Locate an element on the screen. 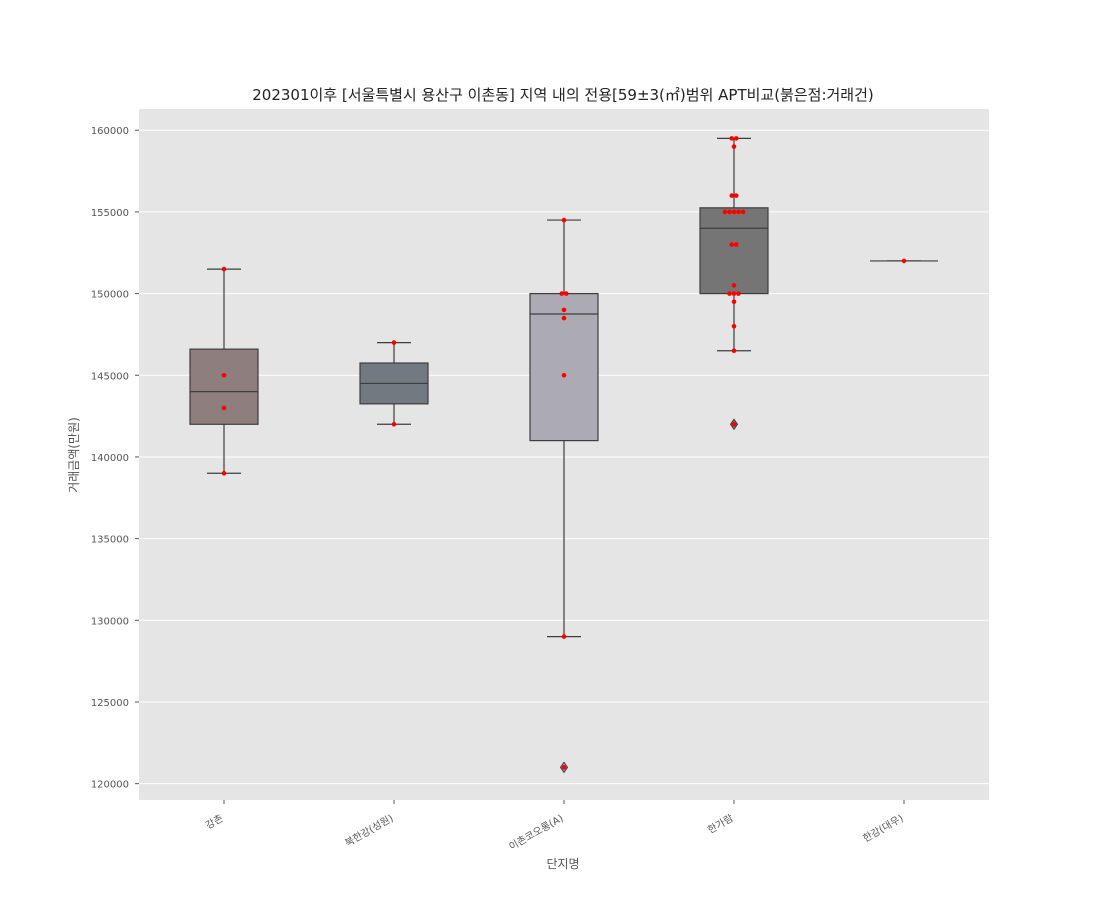  y-tick-label: 160000 is located at coordinates (110, 131).